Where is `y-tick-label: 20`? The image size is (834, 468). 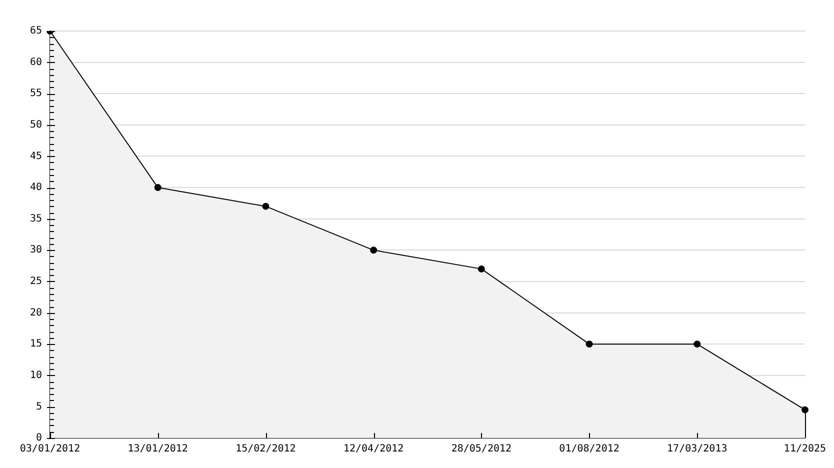
y-tick-label: 20 is located at coordinates (36, 312).